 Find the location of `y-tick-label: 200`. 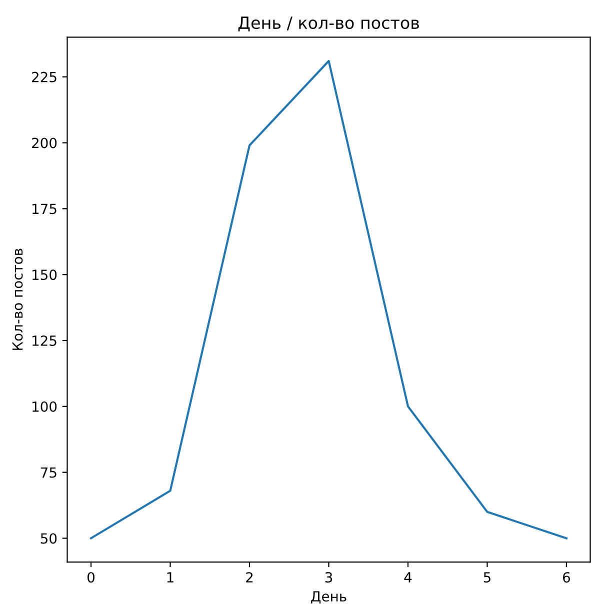

y-tick-label: 200 is located at coordinates (44, 143).